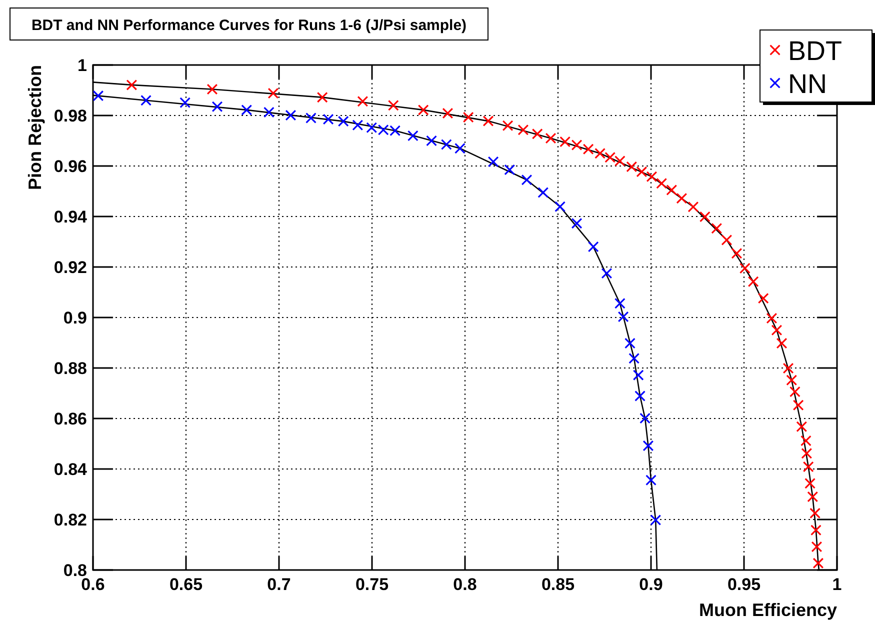 This screenshot has height=625, width=875. What do you see at coordinates (767, 610) in the screenshot?
I see `x-axis-title: Muon Efficiency` at bounding box center [767, 610].